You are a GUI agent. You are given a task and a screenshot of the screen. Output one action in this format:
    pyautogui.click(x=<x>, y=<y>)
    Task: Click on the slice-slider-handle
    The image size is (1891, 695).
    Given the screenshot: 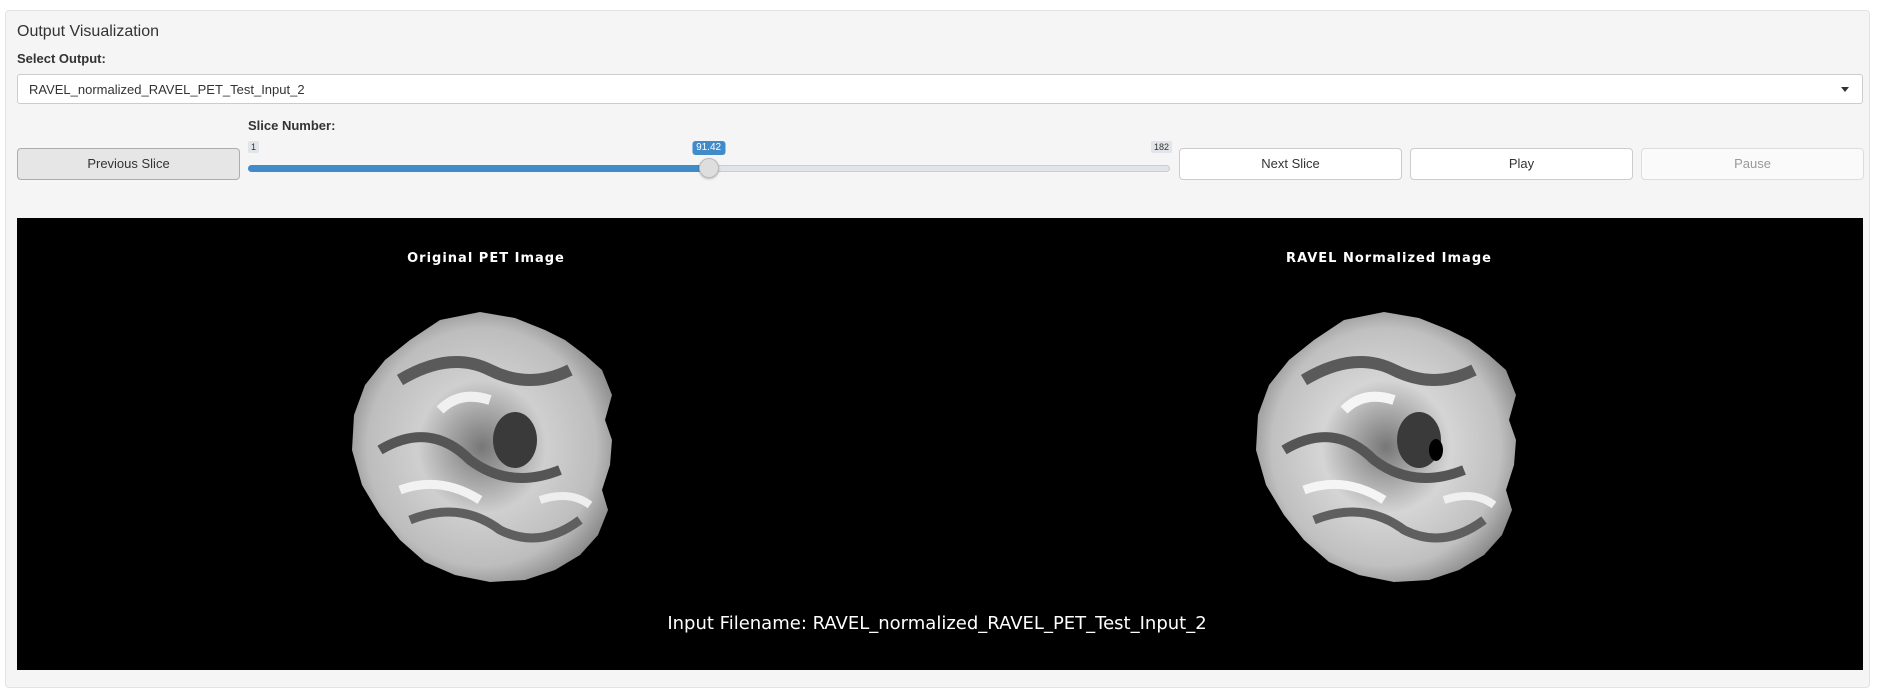 What is the action you would take?
    pyautogui.click(x=708, y=168)
    